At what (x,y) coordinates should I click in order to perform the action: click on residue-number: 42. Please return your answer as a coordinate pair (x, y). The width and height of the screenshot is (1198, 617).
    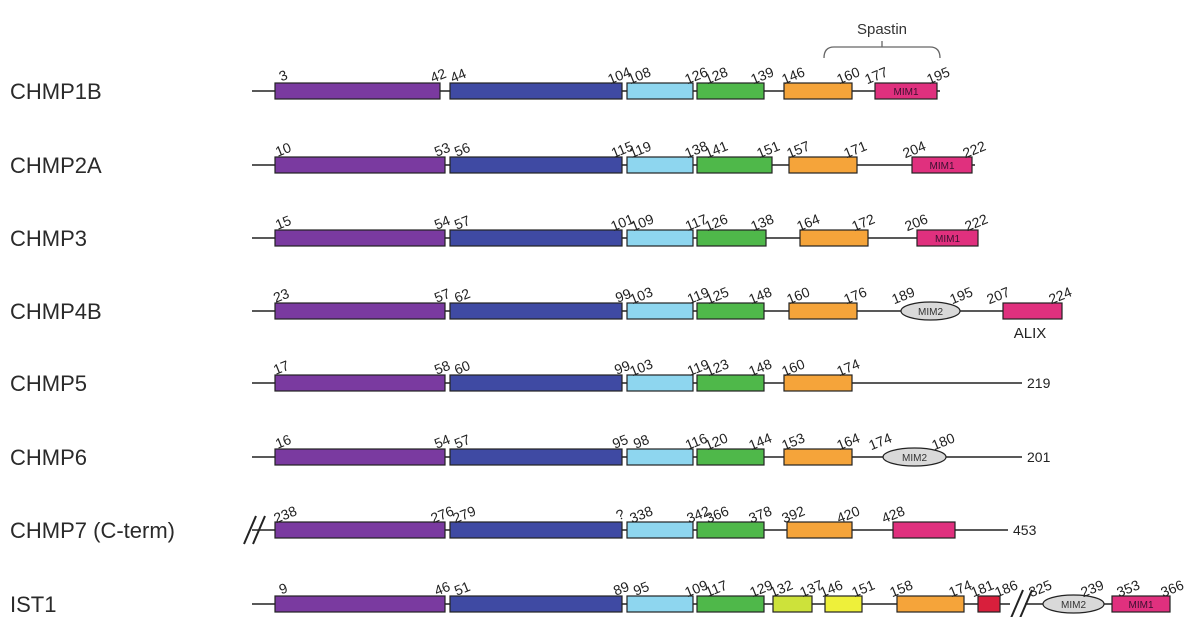
    Looking at the image, I should click on (438, 75).